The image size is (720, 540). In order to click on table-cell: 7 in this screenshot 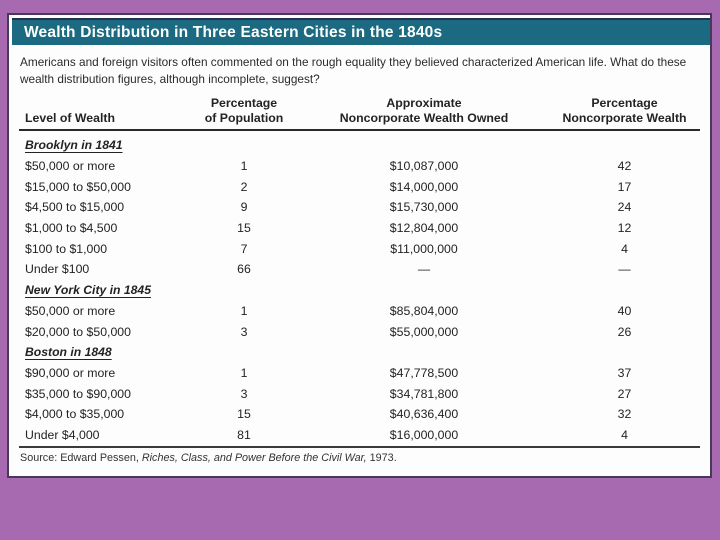, I will do `click(244, 248)`.